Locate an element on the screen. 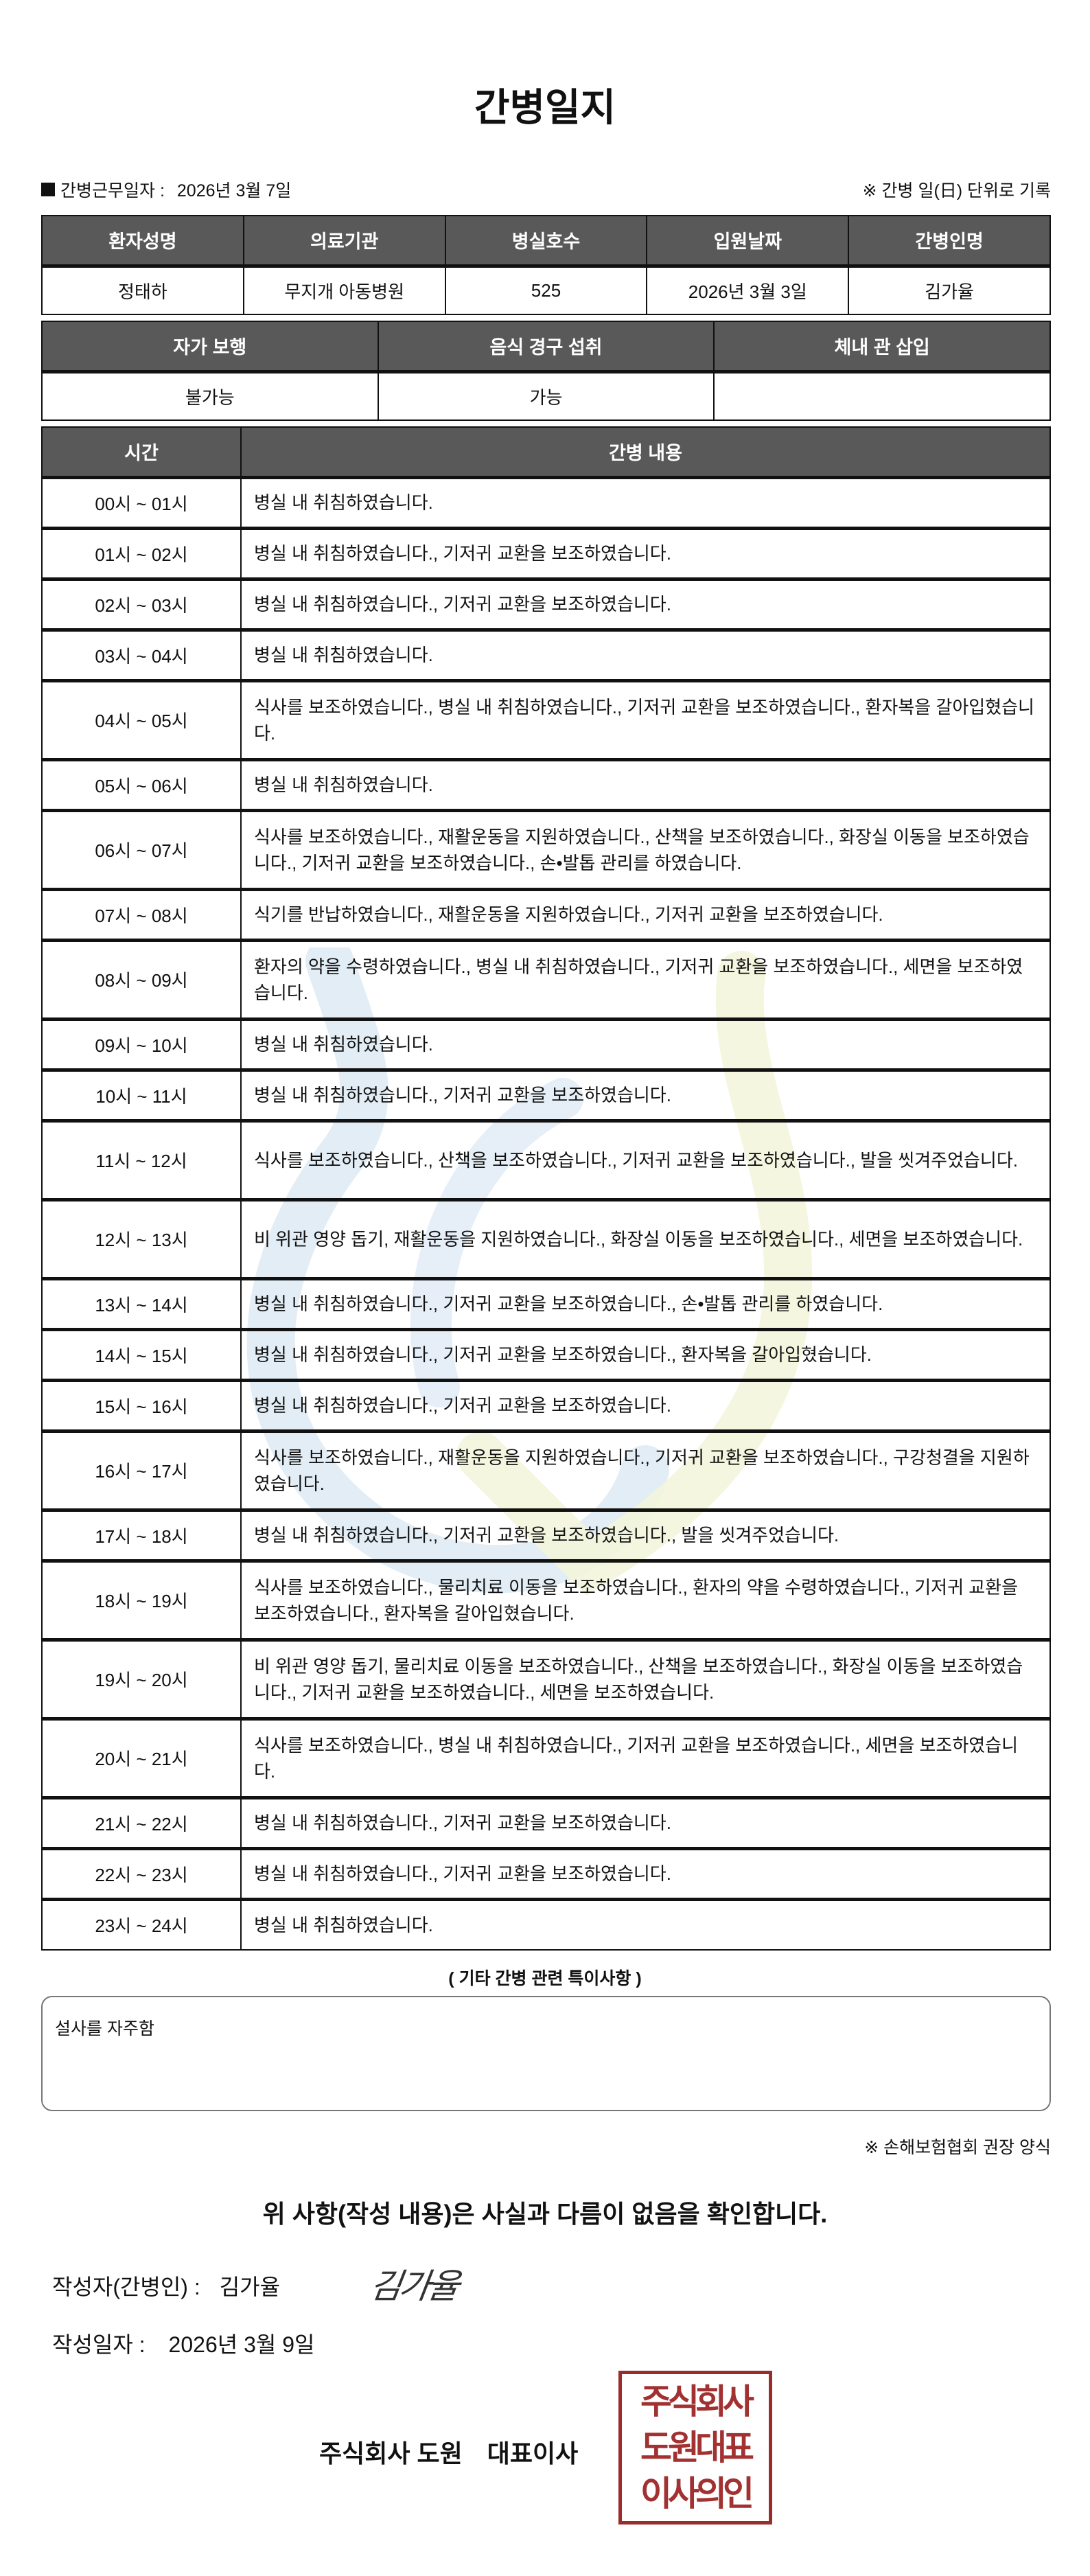 The image size is (1090, 2576). patient-status-table: 자가 보행 음식 경구 섭취 체내 관 삽입 불가능 가능 is located at coordinates (546, 371).